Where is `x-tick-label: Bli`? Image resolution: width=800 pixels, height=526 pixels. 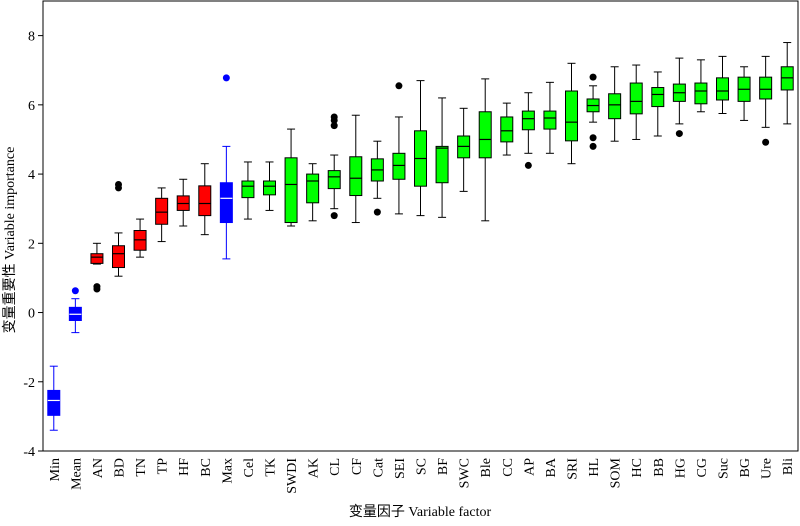
x-tick-label: Bli is located at coordinates (788, 466).